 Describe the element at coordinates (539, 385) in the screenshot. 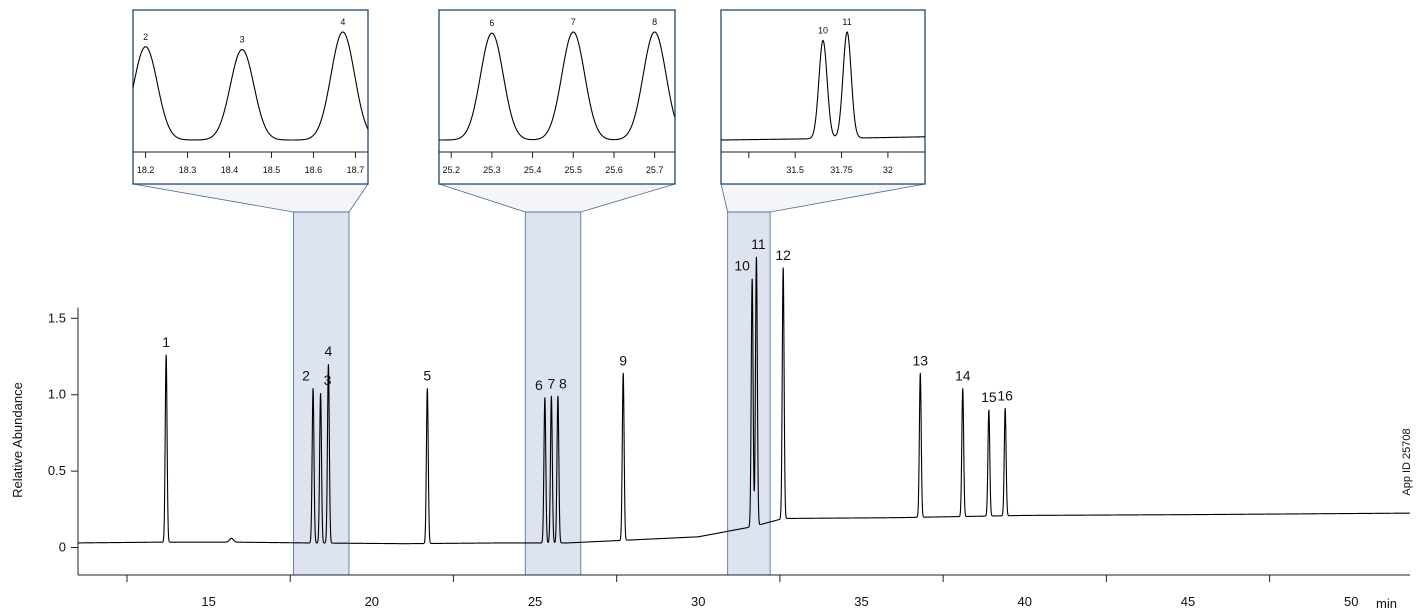

I see `peak-label-6: 6` at that location.